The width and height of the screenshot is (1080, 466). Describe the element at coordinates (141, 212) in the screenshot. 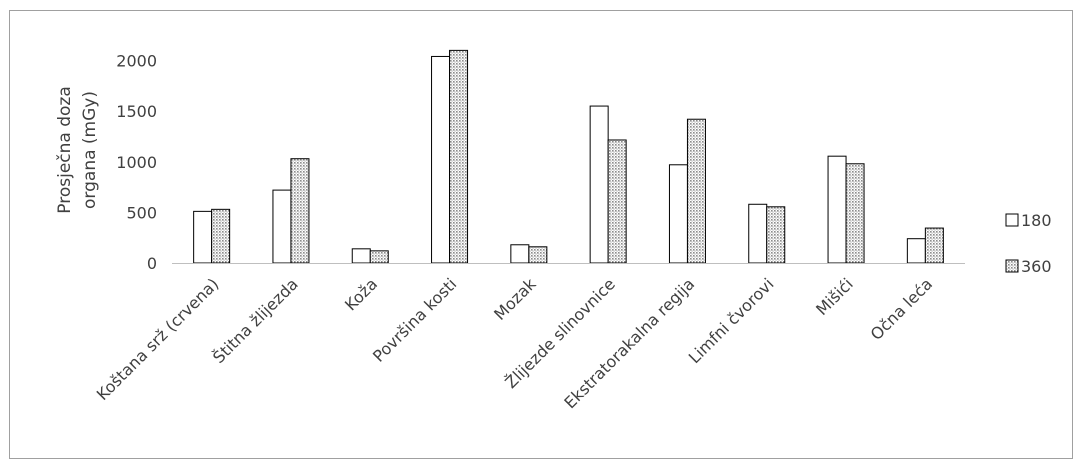

I see `y-tick-label: 500` at that location.